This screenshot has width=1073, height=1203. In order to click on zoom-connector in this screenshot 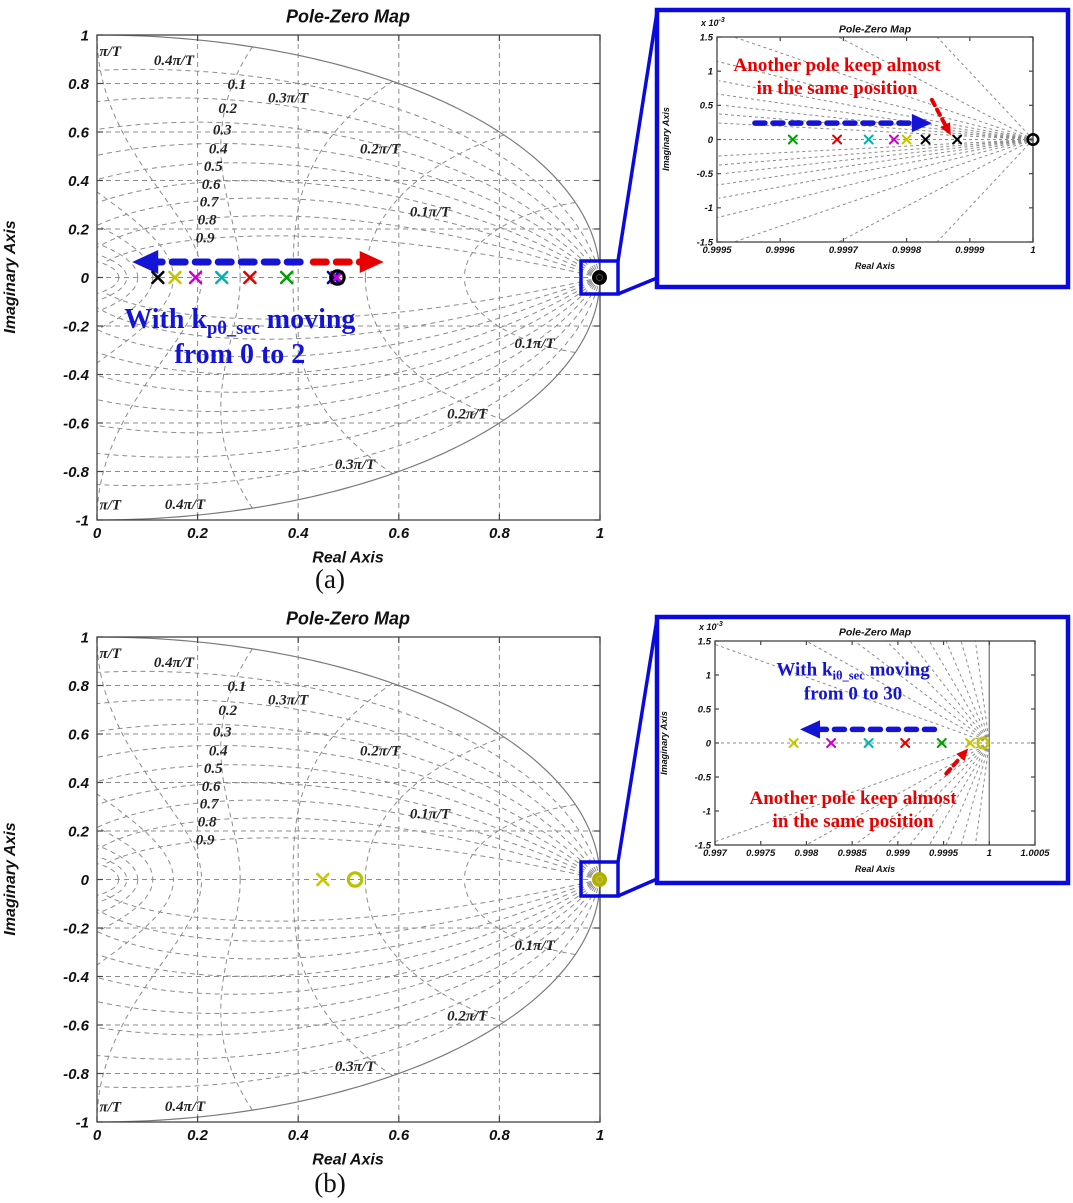, I will do `click(619, 758)`.